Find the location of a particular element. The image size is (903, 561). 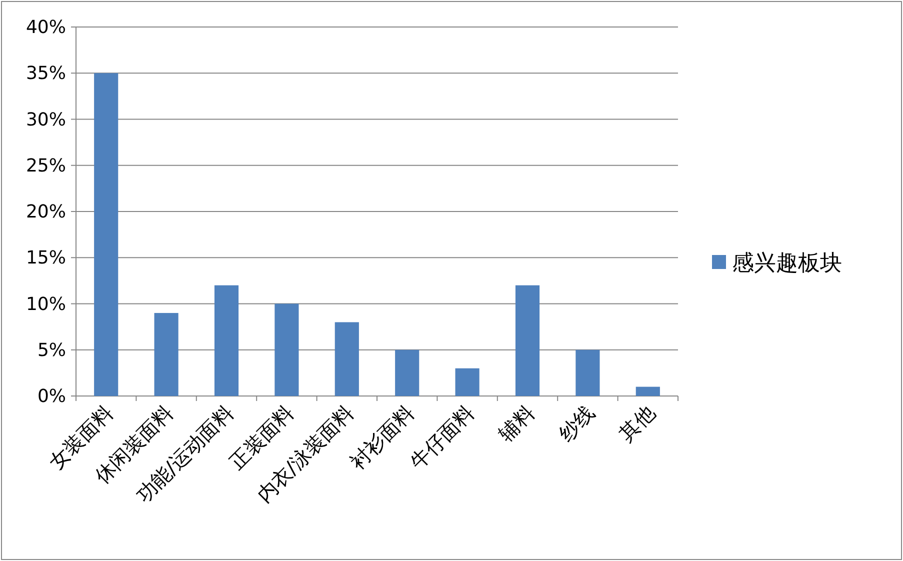

legend: 感兴趣板块 is located at coordinates (777, 263).